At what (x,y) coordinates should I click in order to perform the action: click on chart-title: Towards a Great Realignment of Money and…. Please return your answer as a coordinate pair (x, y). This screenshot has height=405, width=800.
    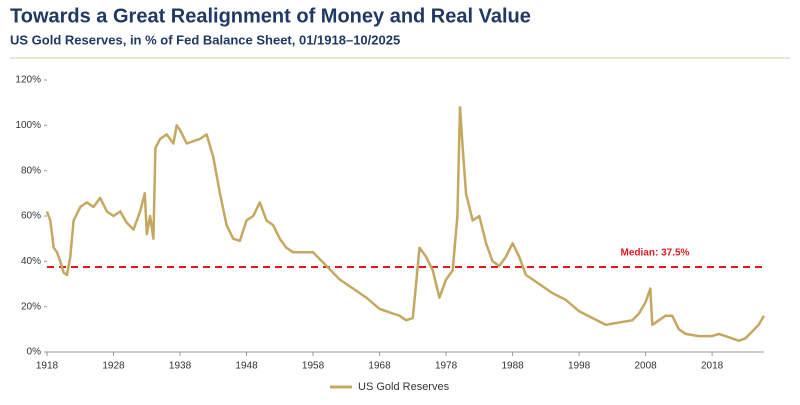
    Looking at the image, I should click on (270, 16).